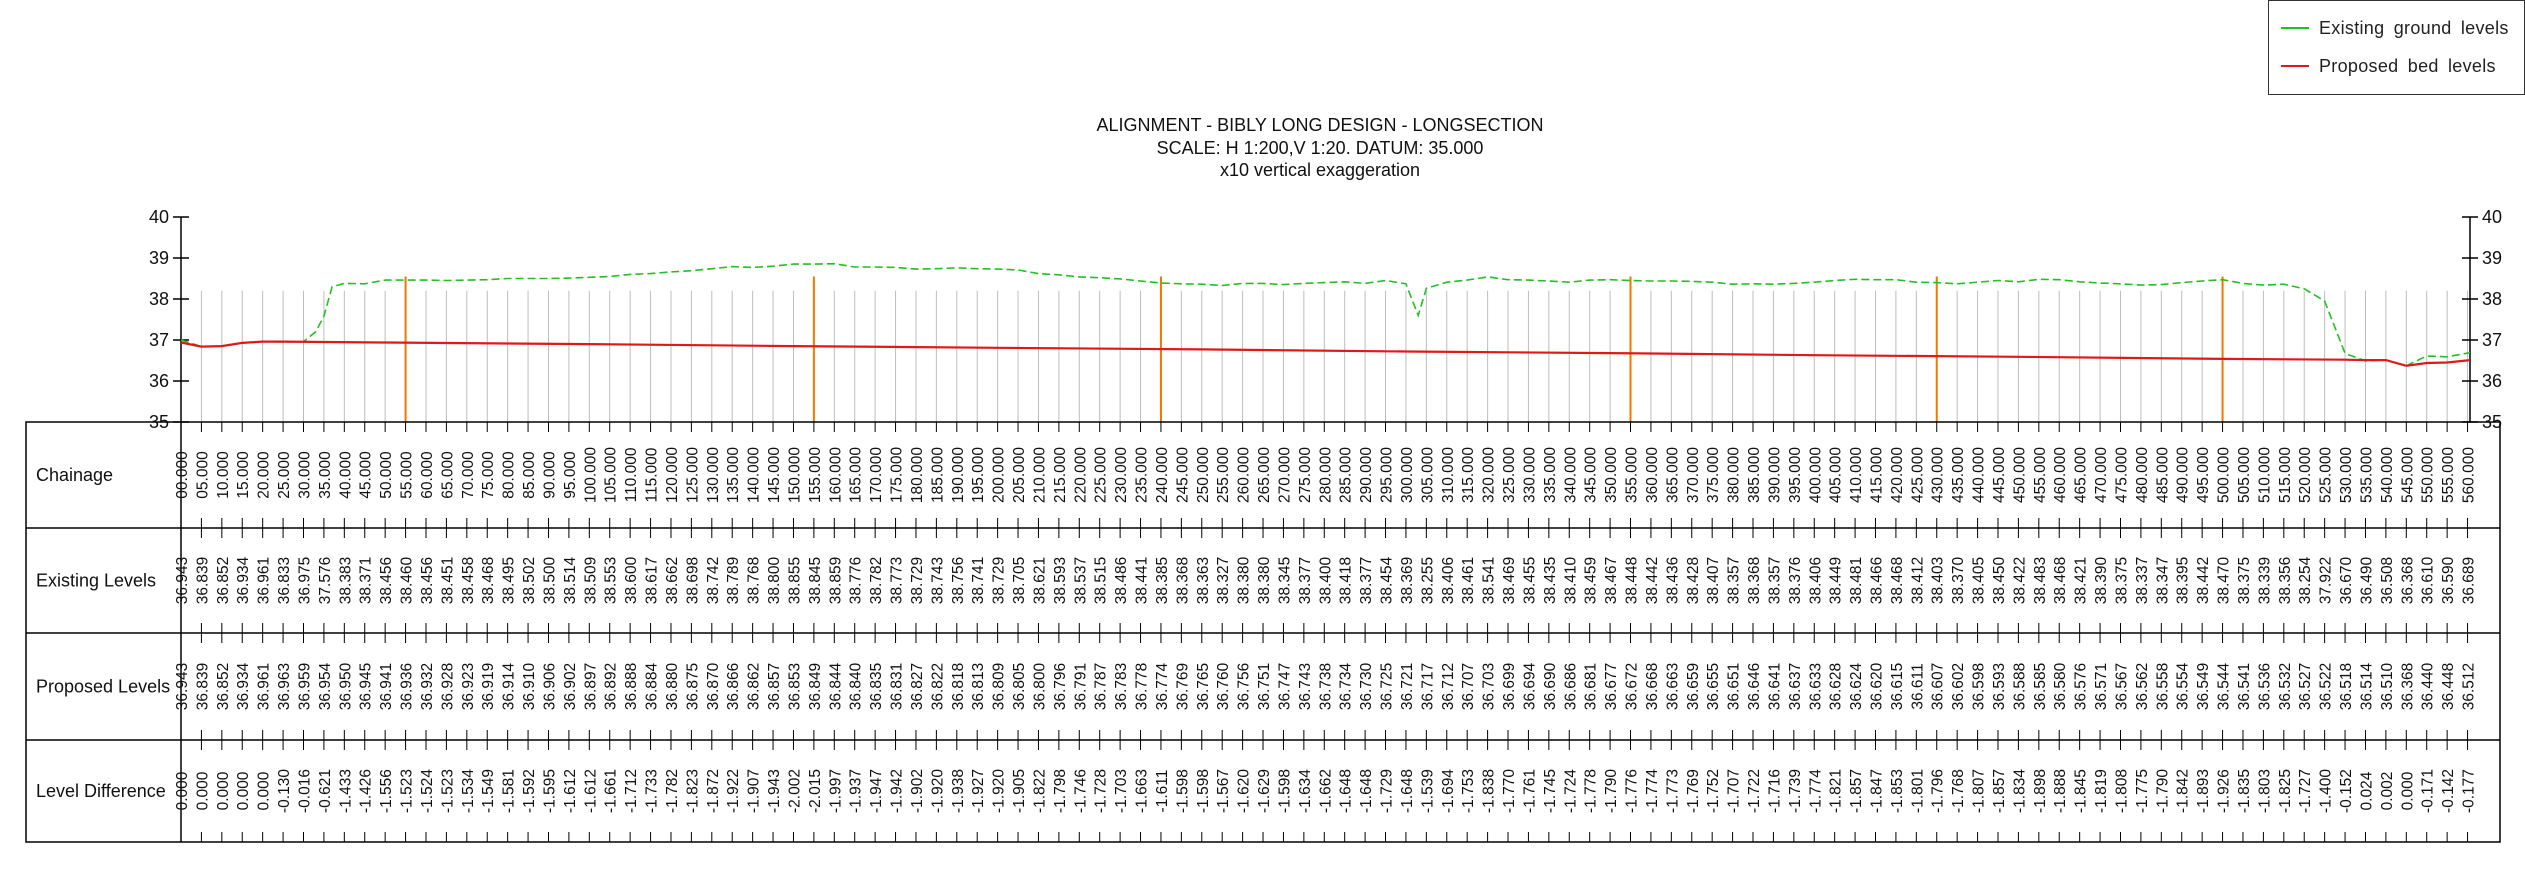 Image resolution: width=2525 pixels, height=877 pixels. What do you see at coordinates (774, 686) in the screenshot?
I see `proposed-level-value: 36.857` at bounding box center [774, 686].